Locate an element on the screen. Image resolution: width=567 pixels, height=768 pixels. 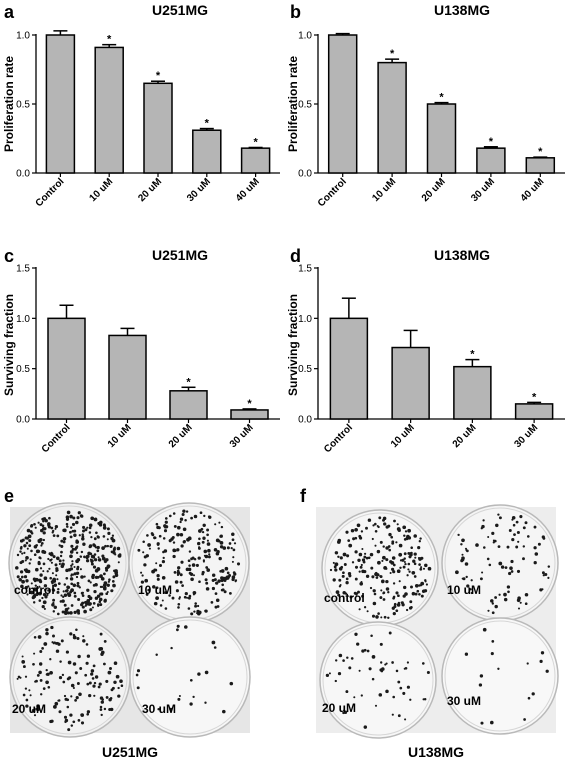
panel-d-label: d is located at coordinates (295, 256).